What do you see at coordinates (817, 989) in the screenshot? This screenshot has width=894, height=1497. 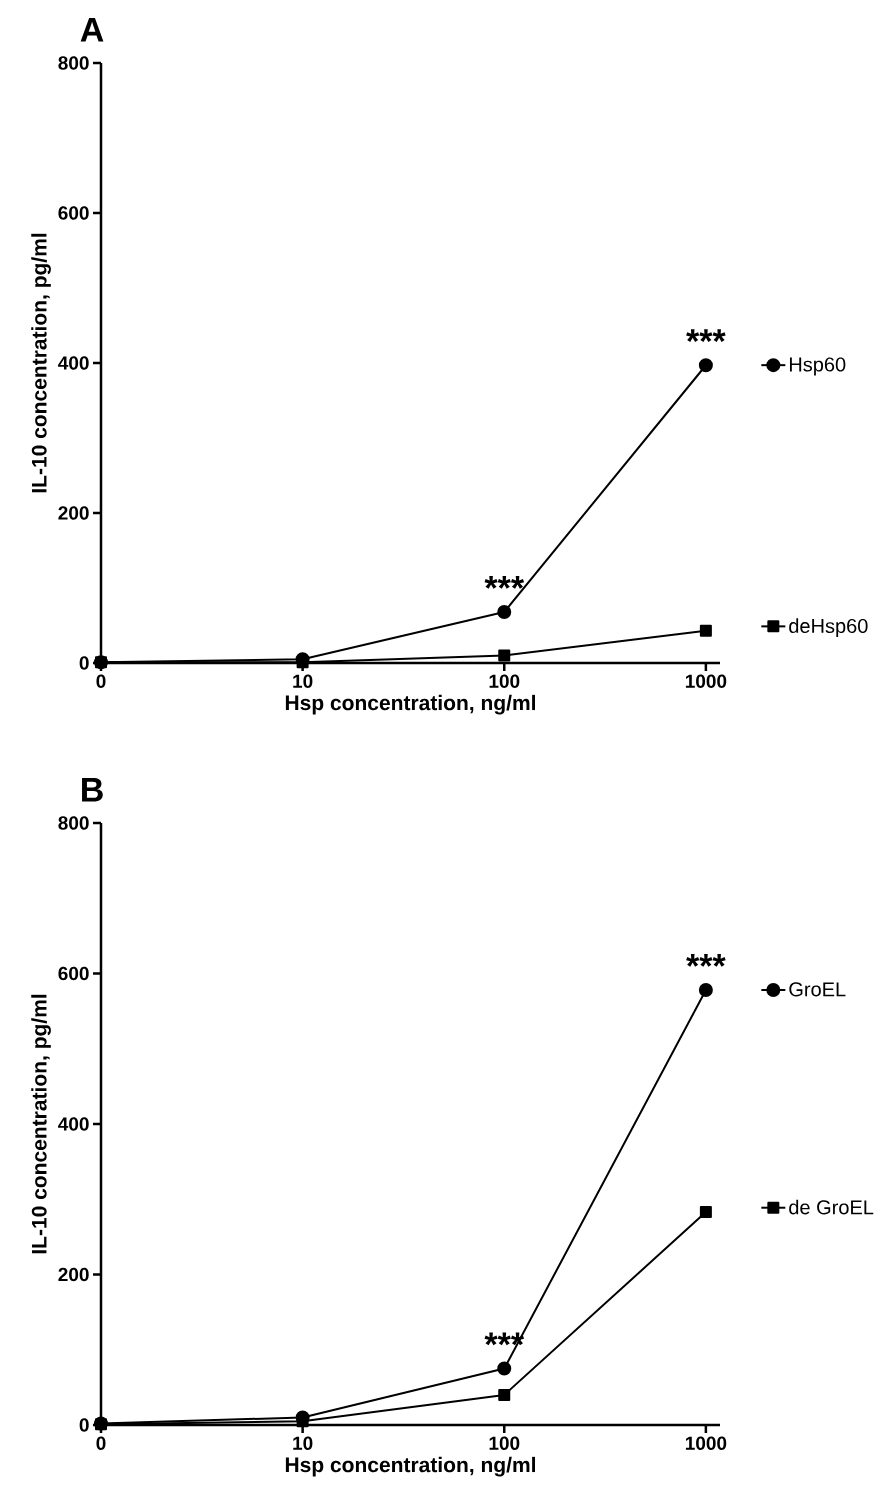 I see `legend-label: GroEL` at bounding box center [817, 989].